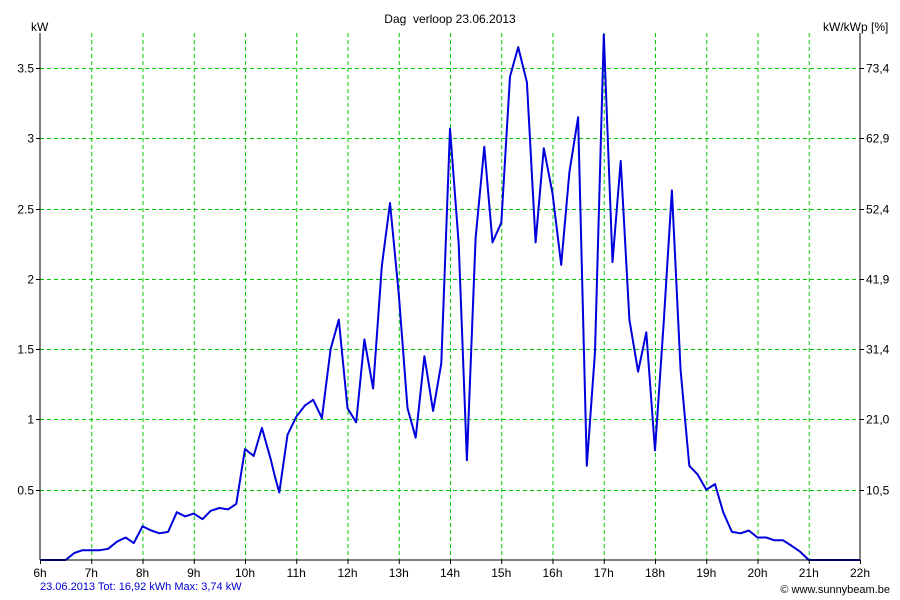 The image size is (900, 600). I want to click on y-tick-label-right: 62,9, so click(878, 139).